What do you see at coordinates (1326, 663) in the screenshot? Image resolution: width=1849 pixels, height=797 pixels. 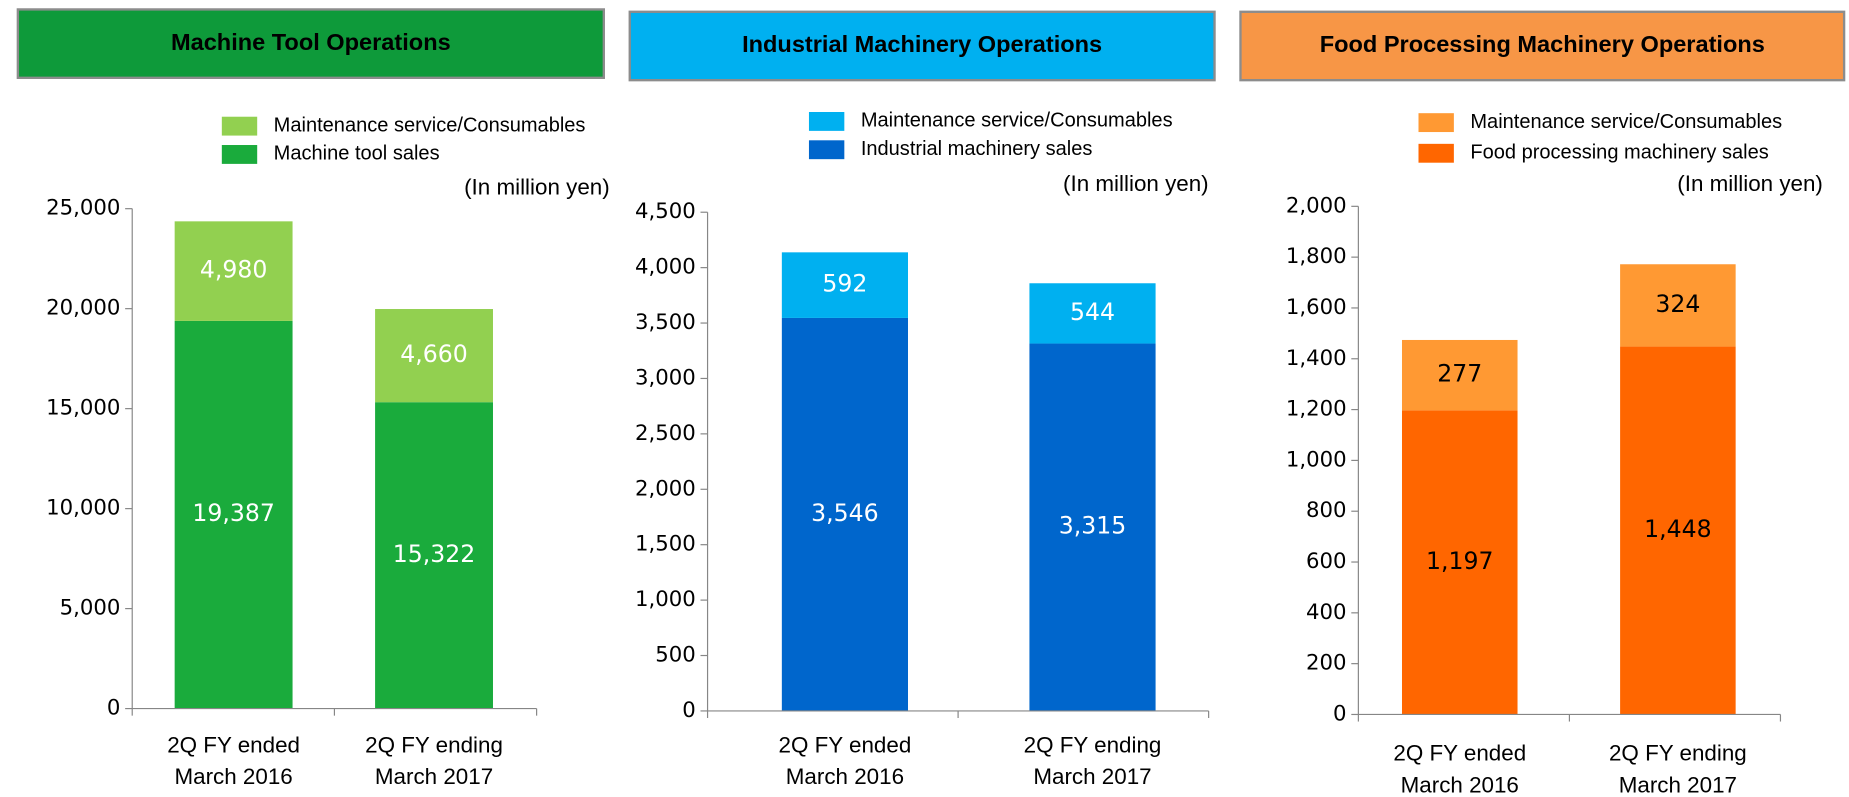 I see `y-tick-label: 200` at bounding box center [1326, 663].